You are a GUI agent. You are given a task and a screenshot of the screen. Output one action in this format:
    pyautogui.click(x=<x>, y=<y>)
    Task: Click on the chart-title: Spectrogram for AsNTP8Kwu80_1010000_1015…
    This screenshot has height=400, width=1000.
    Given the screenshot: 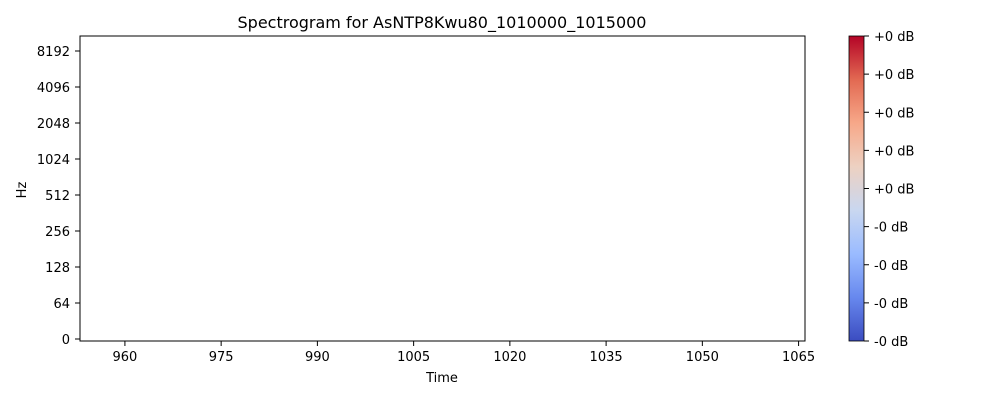 What is the action you would take?
    pyautogui.click(x=442, y=23)
    